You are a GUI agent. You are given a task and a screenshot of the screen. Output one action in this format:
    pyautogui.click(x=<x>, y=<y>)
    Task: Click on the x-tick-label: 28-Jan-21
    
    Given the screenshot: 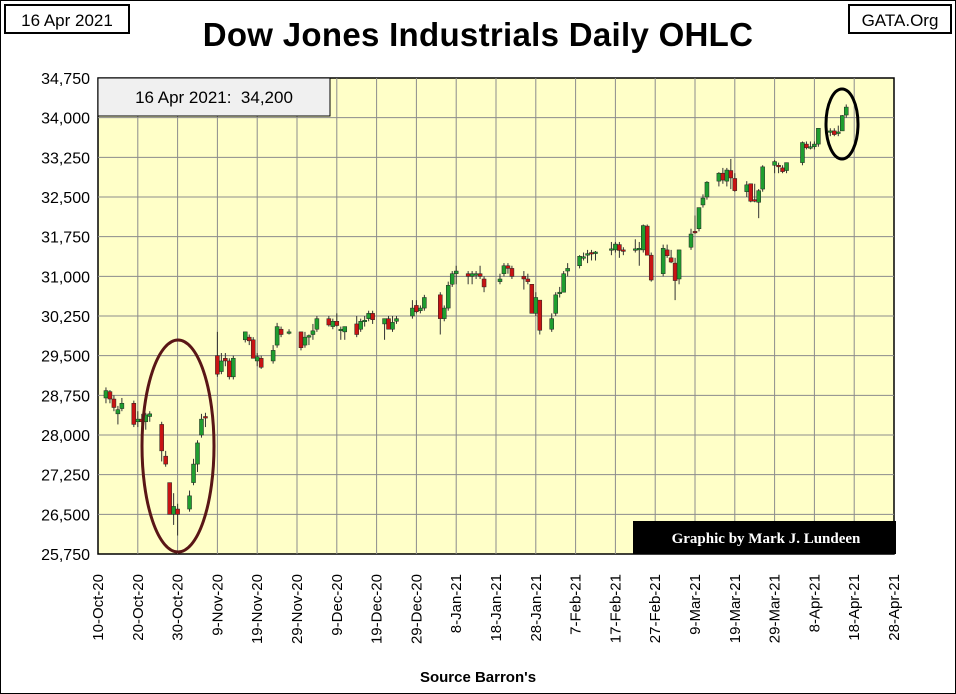 What is the action you would take?
    pyautogui.click(x=536, y=608)
    